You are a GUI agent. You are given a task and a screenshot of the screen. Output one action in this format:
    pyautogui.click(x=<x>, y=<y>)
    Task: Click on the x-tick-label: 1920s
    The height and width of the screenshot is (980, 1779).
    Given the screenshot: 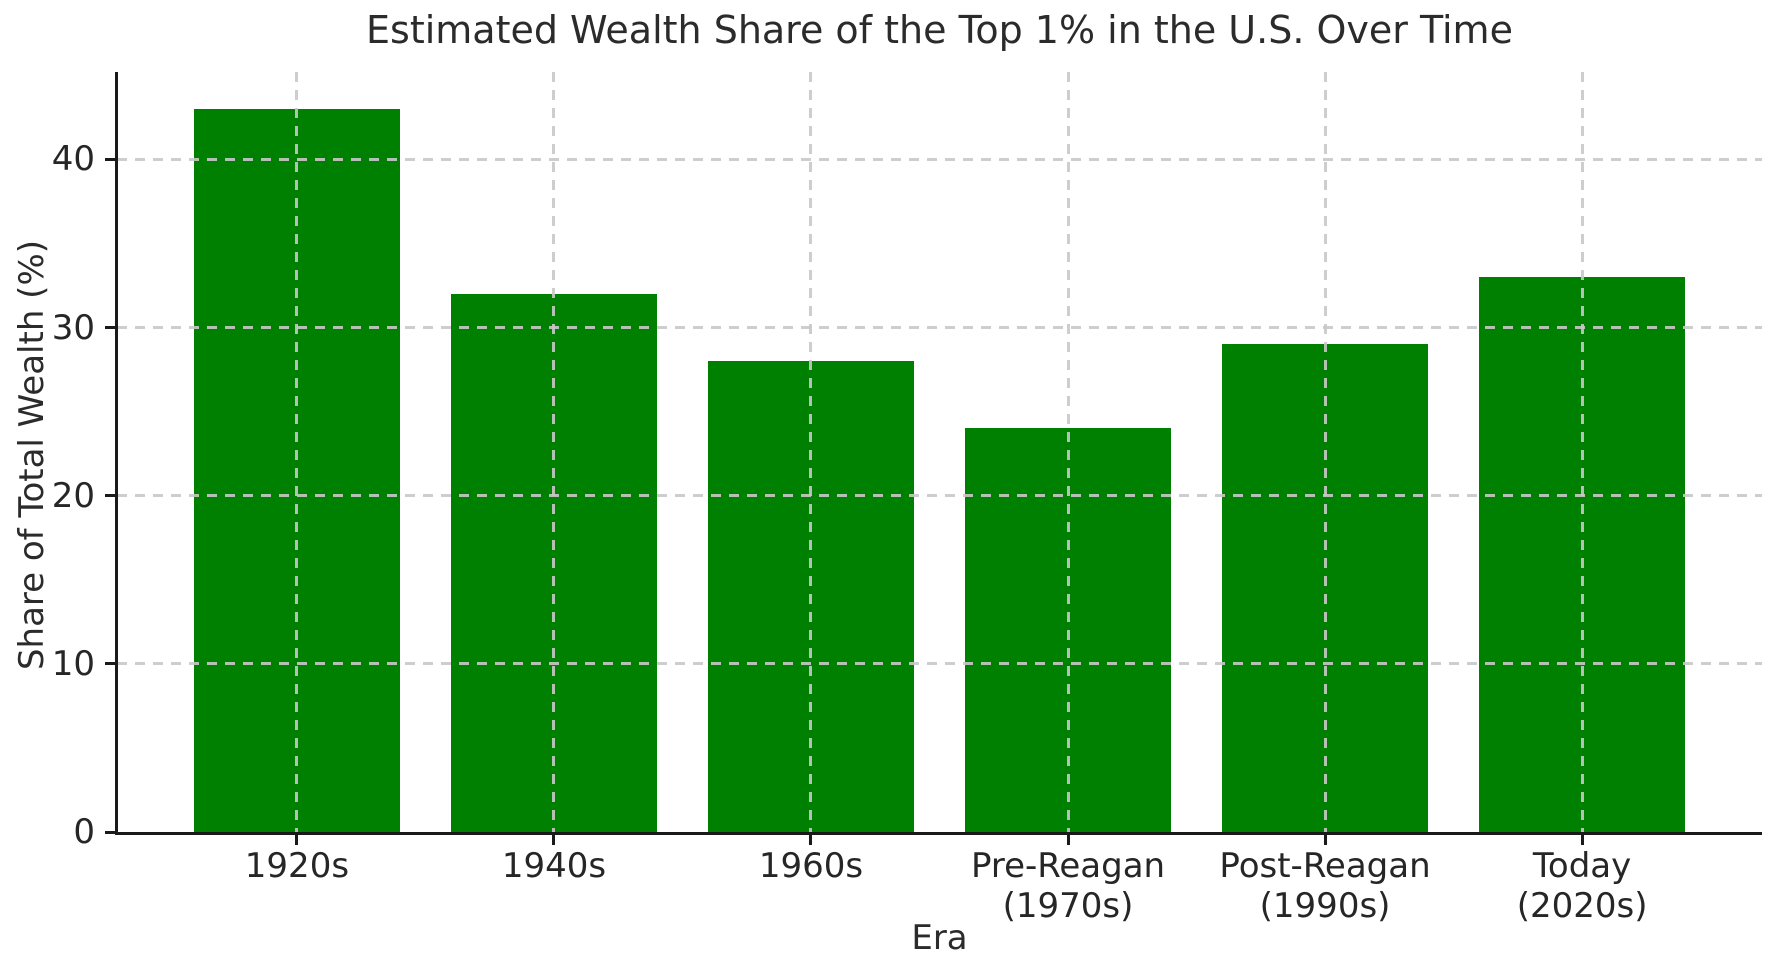 What is the action you would take?
    pyautogui.click(x=297, y=866)
    